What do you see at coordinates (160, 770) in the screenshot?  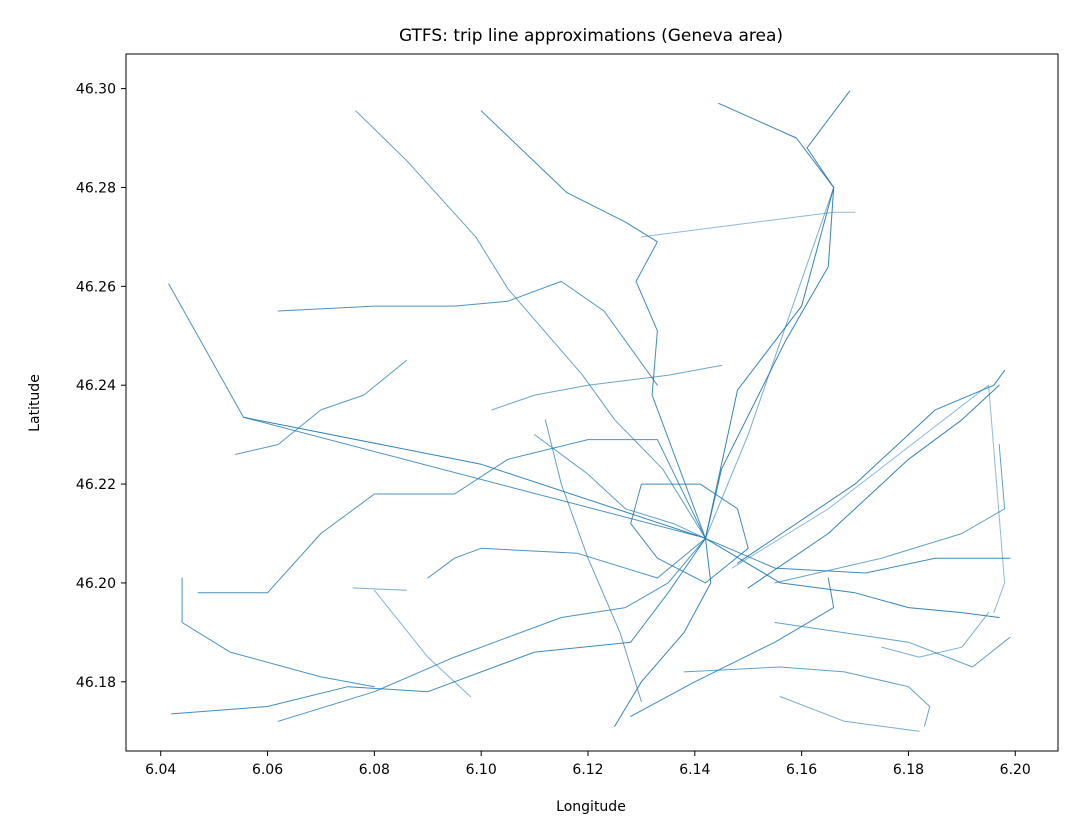 I see `x-tick-label: 6.04` at bounding box center [160, 770].